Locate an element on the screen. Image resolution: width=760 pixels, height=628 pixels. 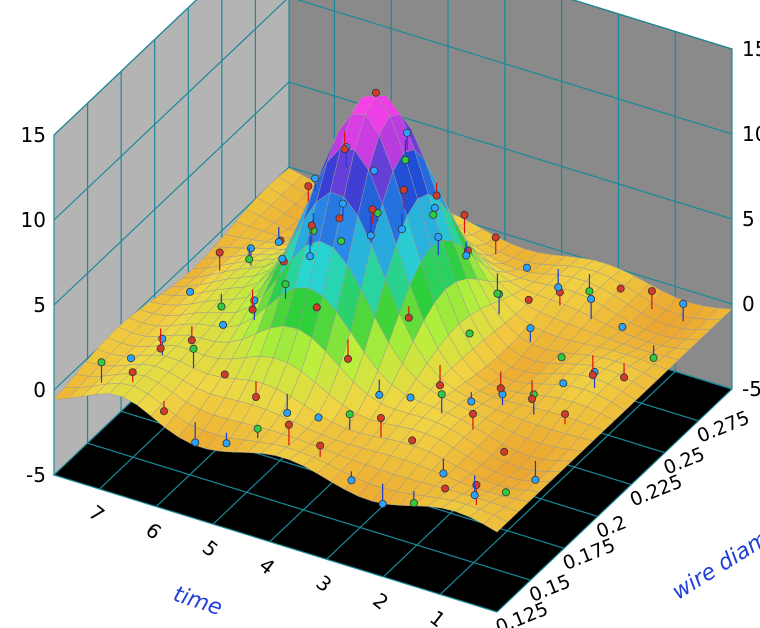
x-axis-title: time is located at coordinates (197, 601).